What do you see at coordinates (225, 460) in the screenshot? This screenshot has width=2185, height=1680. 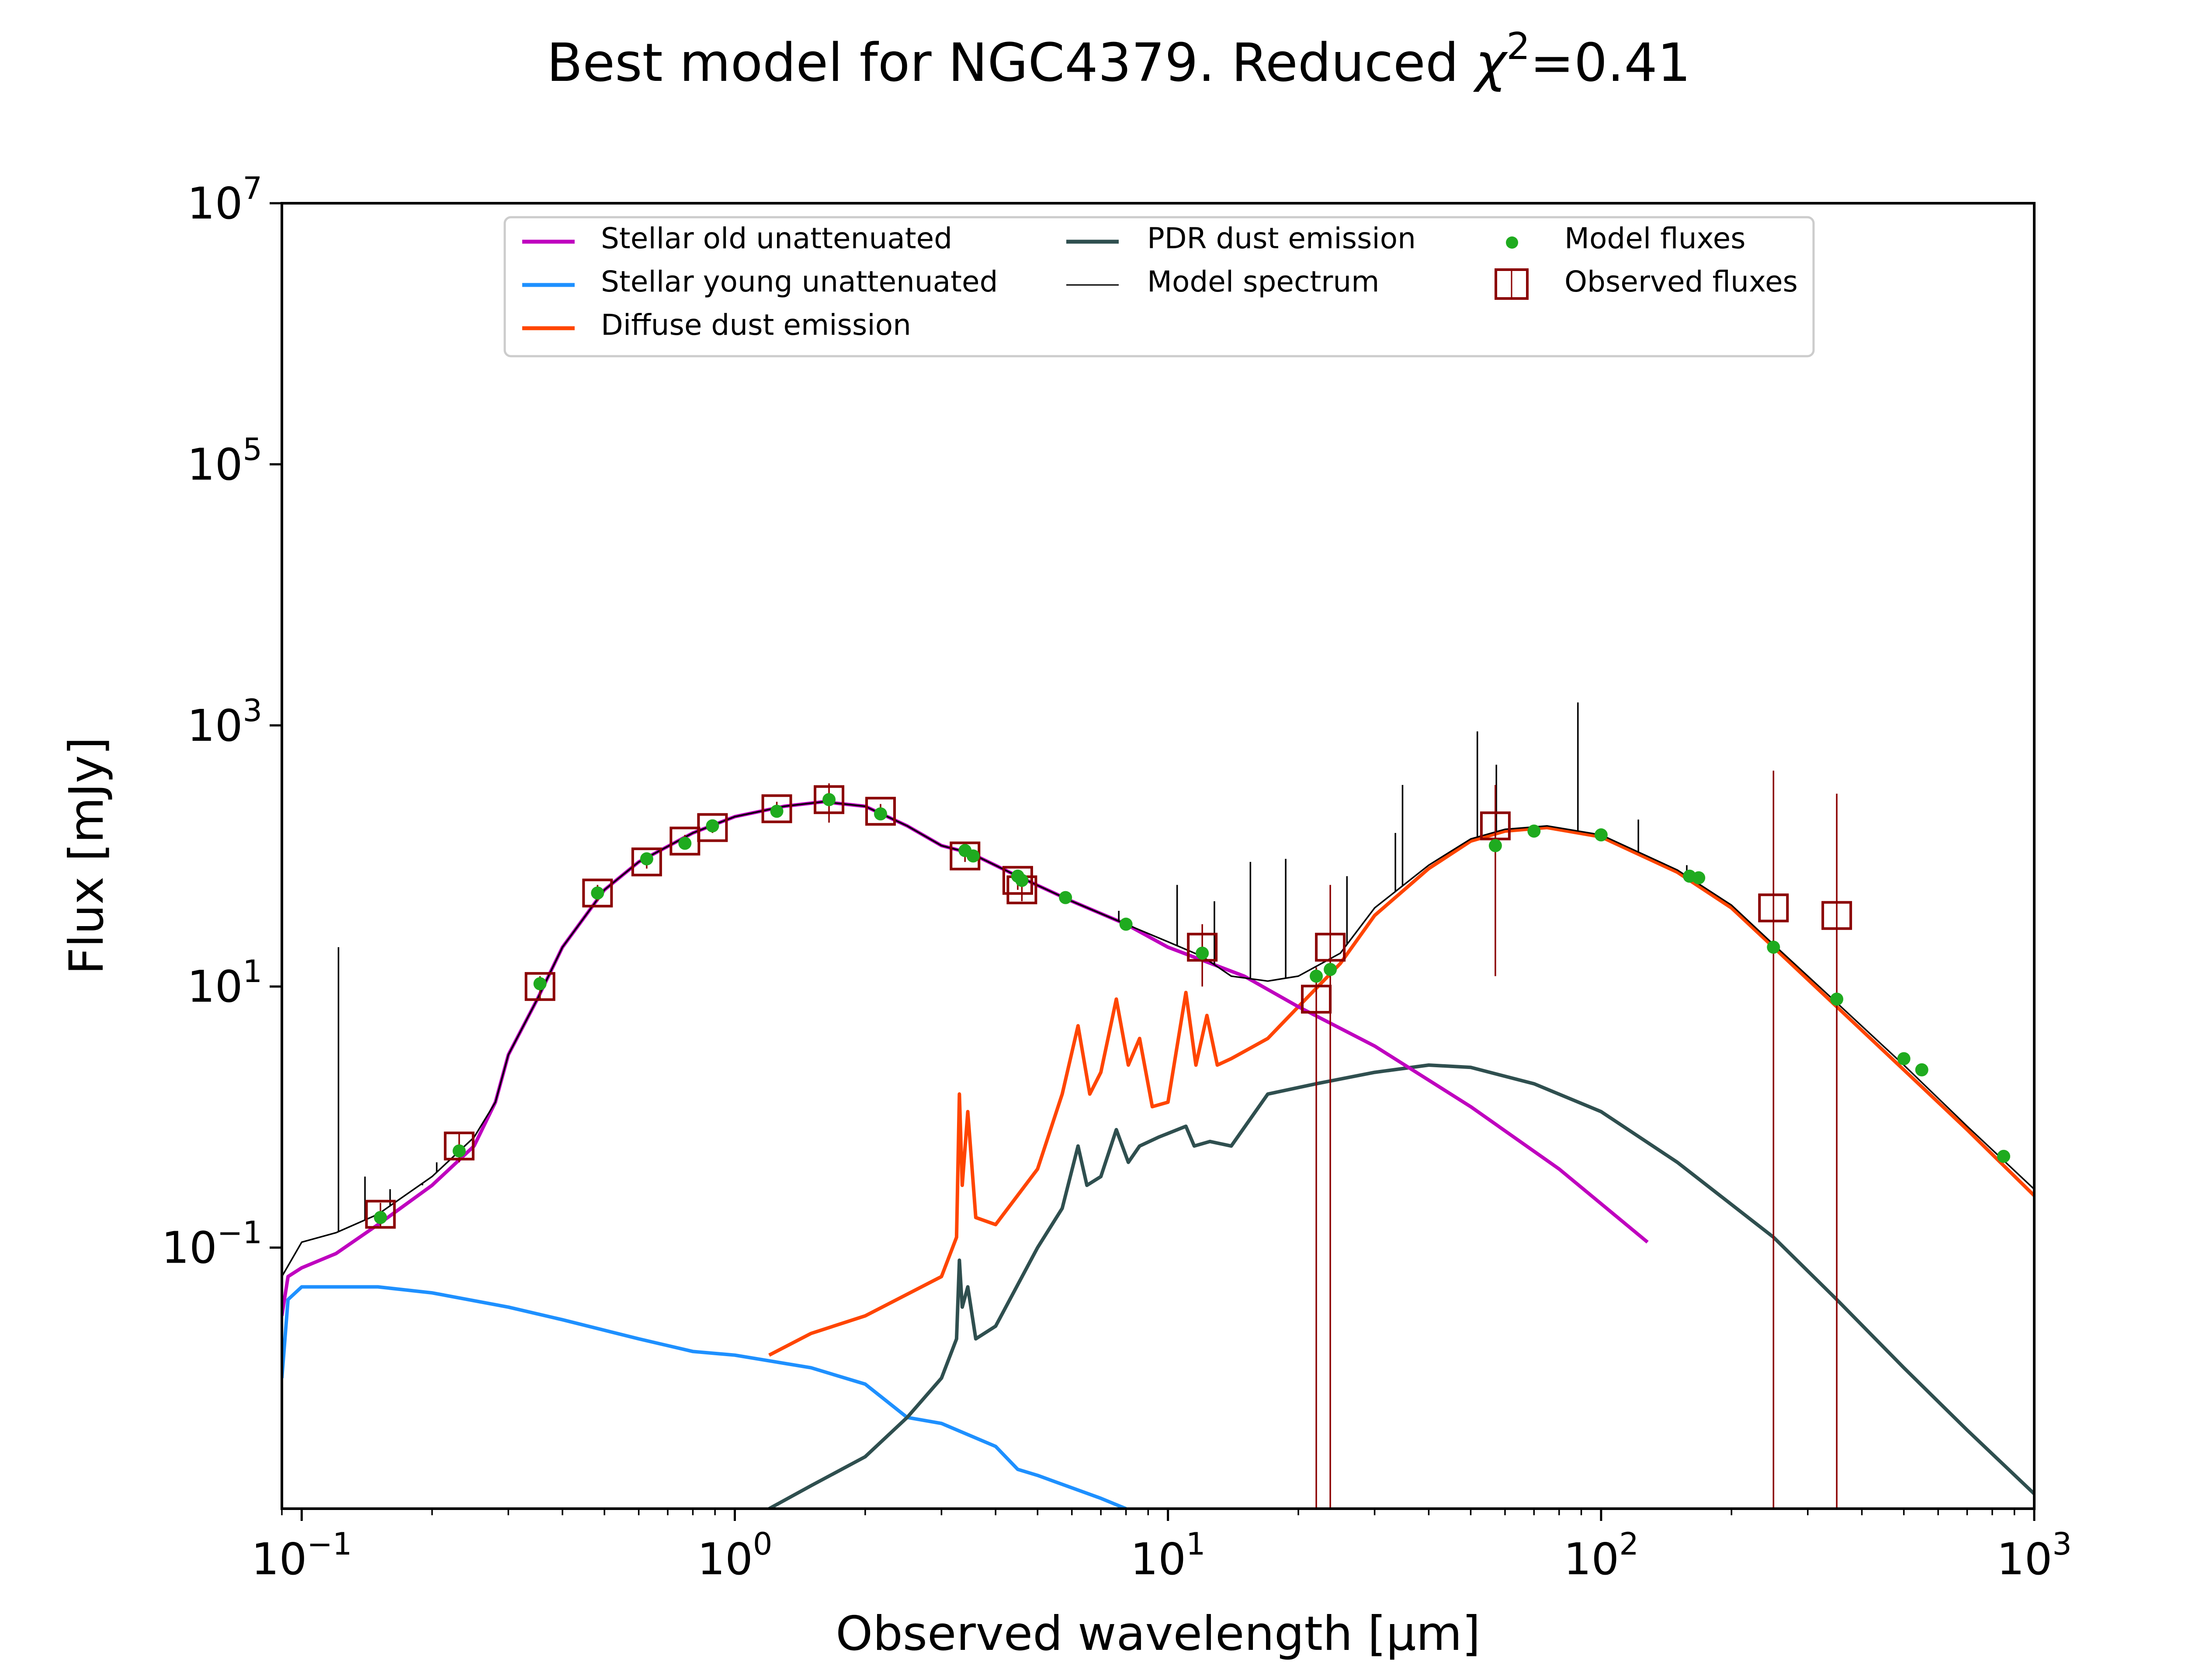 I see `y-tick-label: 10⁵` at bounding box center [225, 460].